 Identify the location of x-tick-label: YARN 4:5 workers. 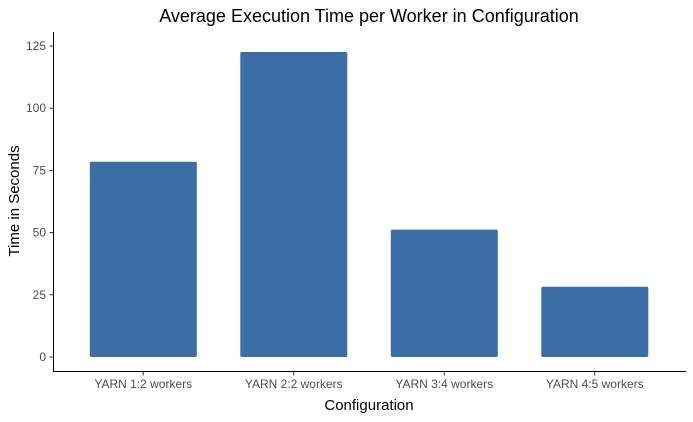
(595, 384).